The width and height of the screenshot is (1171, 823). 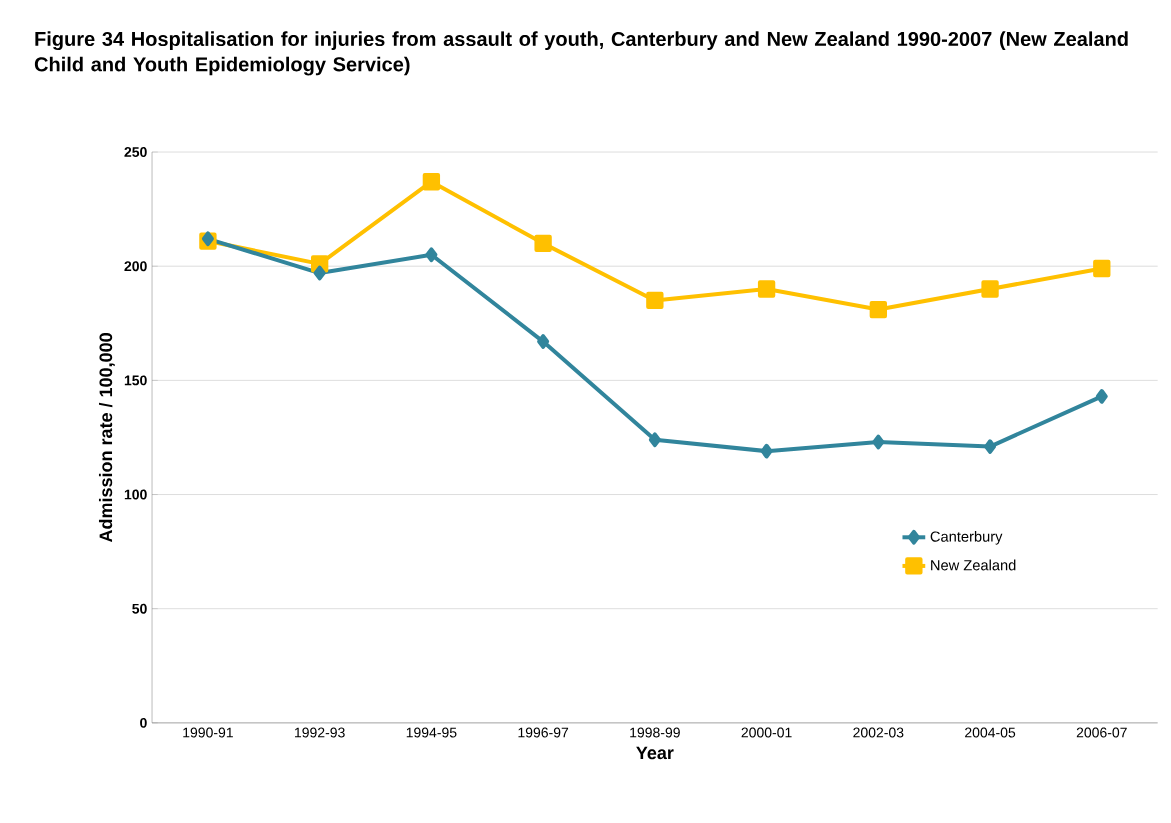 I want to click on x-axis-title: Year, so click(x=655, y=753).